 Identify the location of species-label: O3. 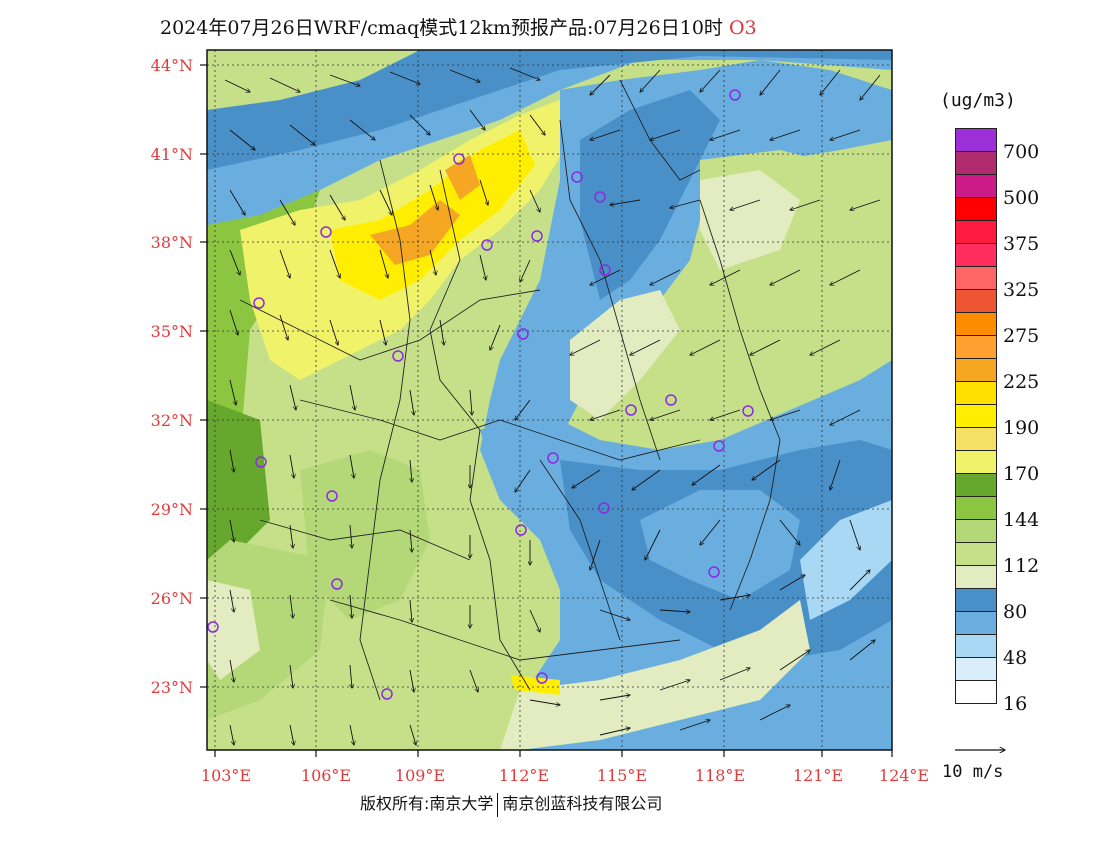
(742, 28).